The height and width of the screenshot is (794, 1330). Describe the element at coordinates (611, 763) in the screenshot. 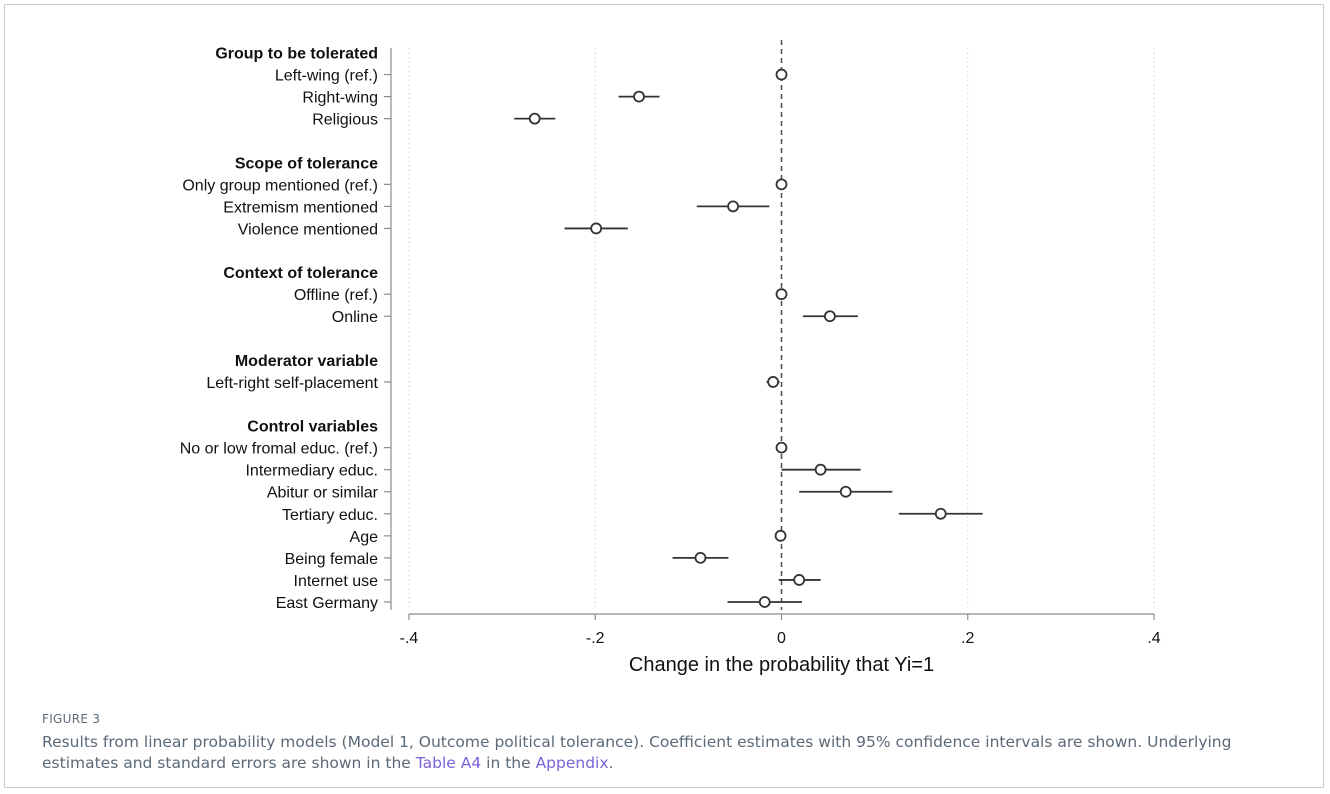

I see `caption-text-3: .` at that location.